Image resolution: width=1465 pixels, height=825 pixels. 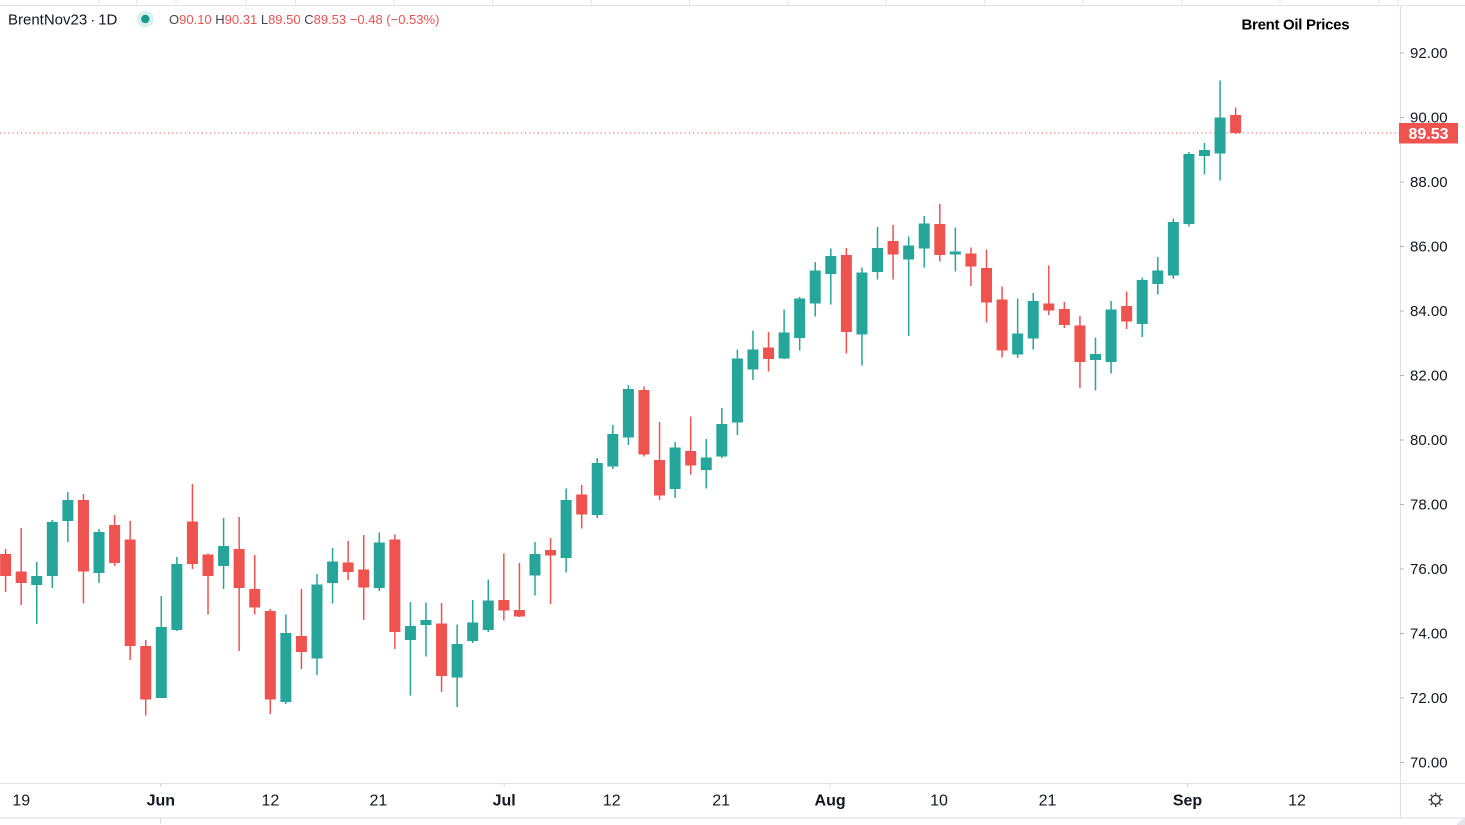 What do you see at coordinates (161, 801) in the screenshot?
I see `svg-text: Jun` at bounding box center [161, 801].